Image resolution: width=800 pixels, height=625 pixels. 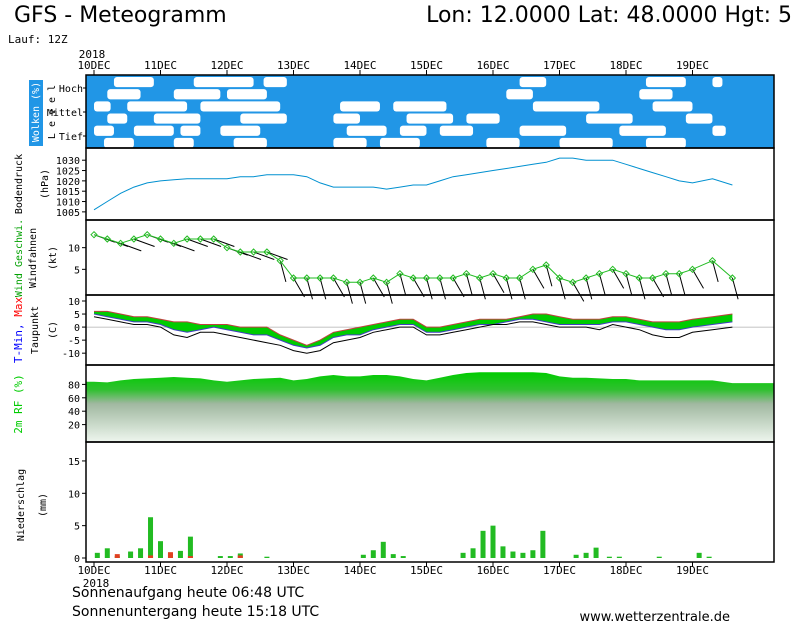 I want to click on day-label-top: 13DEC, so click(x=293, y=65).